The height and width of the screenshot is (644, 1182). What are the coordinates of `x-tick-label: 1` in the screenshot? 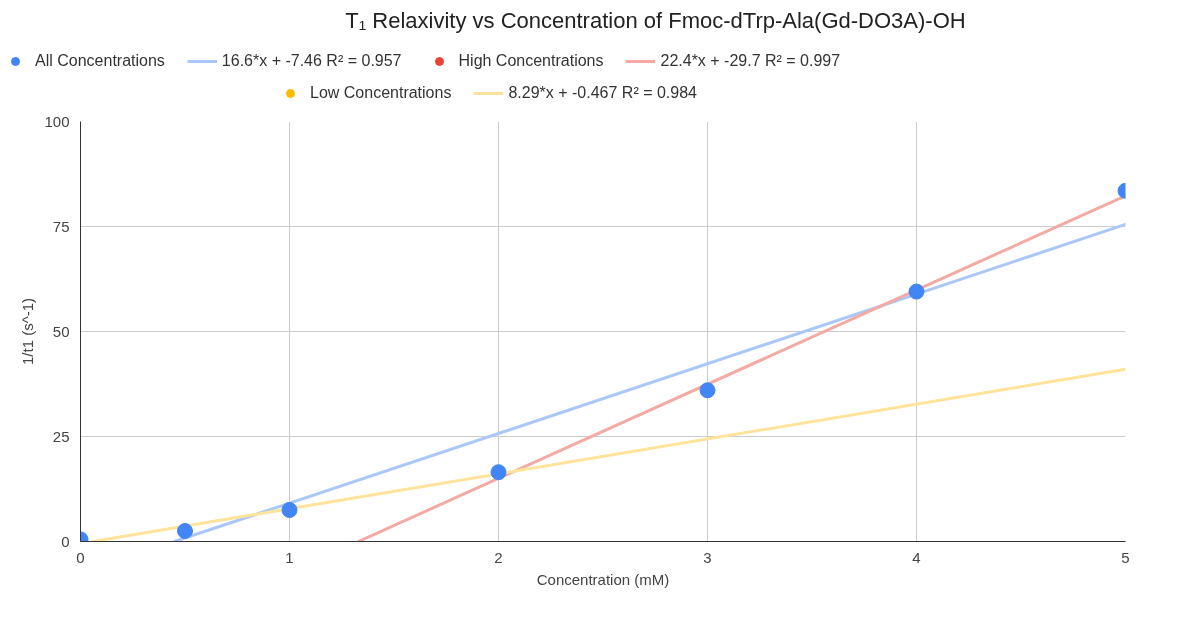 It's located at (289, 557).